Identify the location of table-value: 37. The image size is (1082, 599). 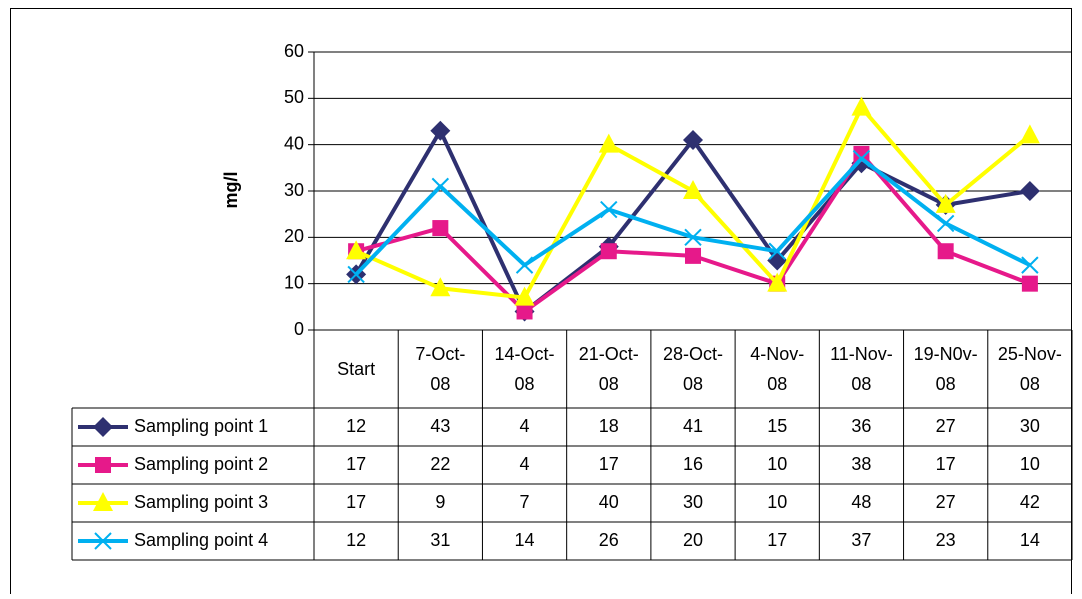
(861, 540).